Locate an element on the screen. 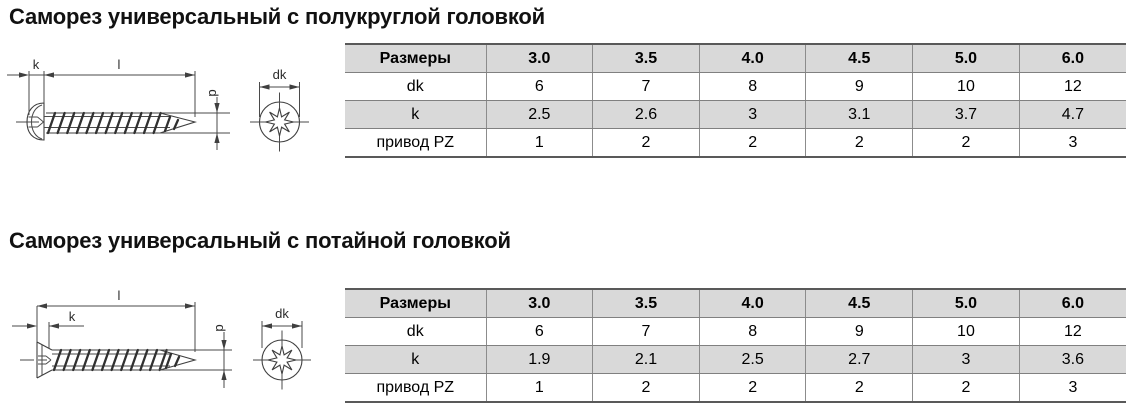  cell: 2.6 is located at coordinates (646, 114).